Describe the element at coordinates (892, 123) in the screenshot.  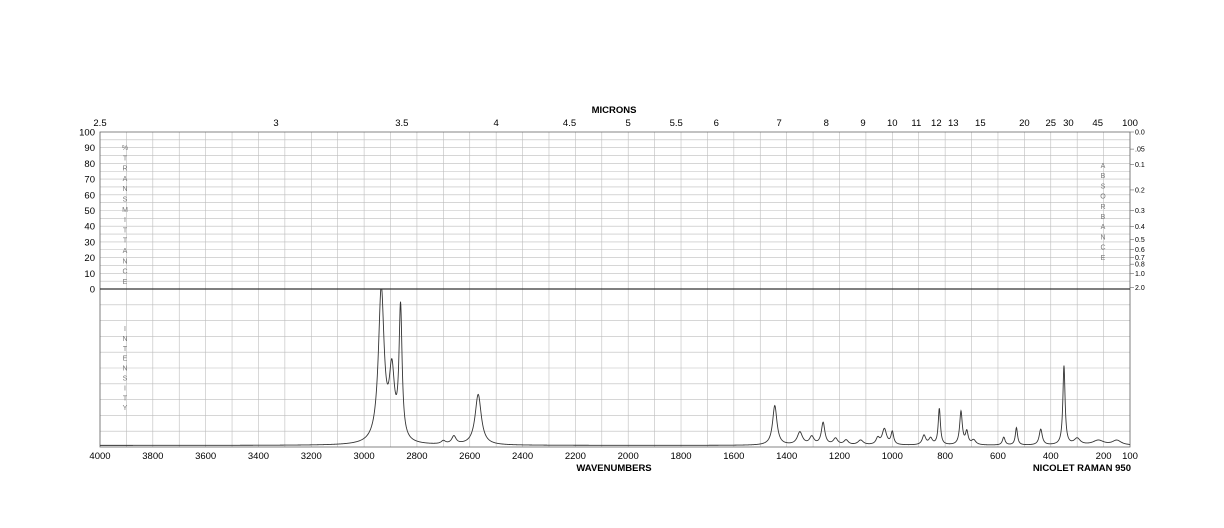
I see `micron-tick-label: 10` at that location.